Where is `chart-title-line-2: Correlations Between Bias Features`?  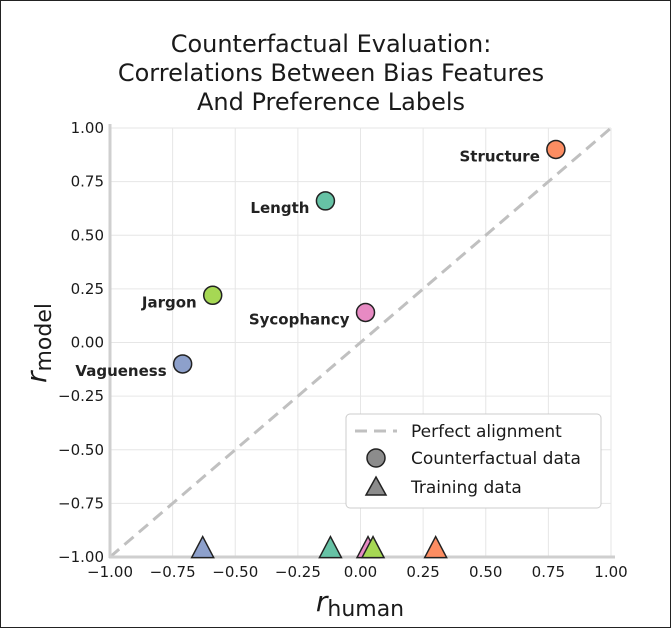 chart-title-line-2: Correlations Between Bias Features is located at coordinates (331, 73).